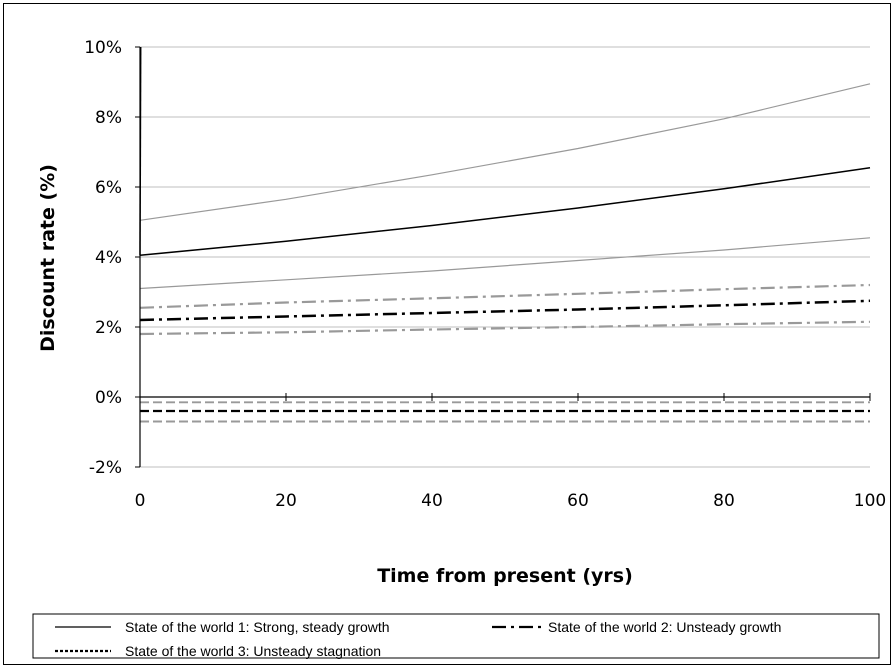 The image size is (896, 670). Describe the element at coordinates (505, 212) in the screenshot. I see `series-state1-central` at that location.